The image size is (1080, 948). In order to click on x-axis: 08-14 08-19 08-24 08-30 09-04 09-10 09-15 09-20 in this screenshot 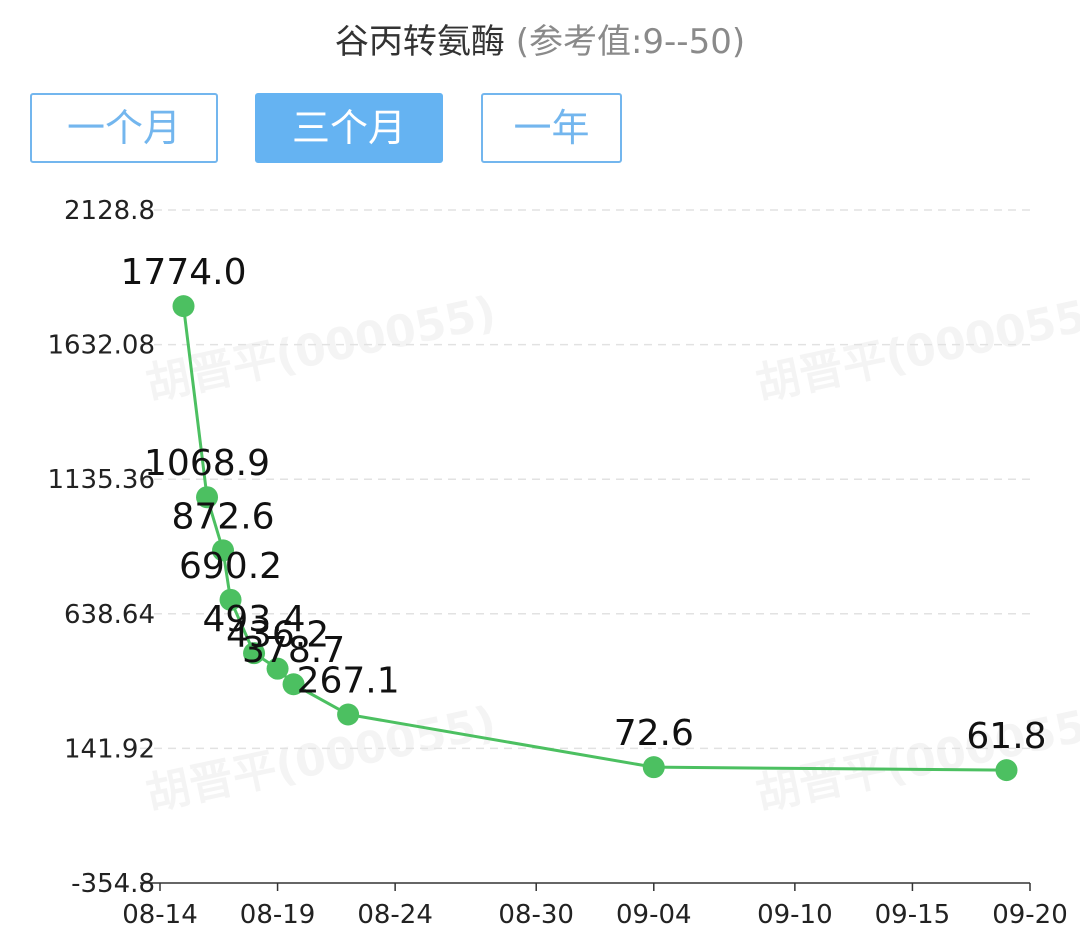, I will do `click(595, 906)`.